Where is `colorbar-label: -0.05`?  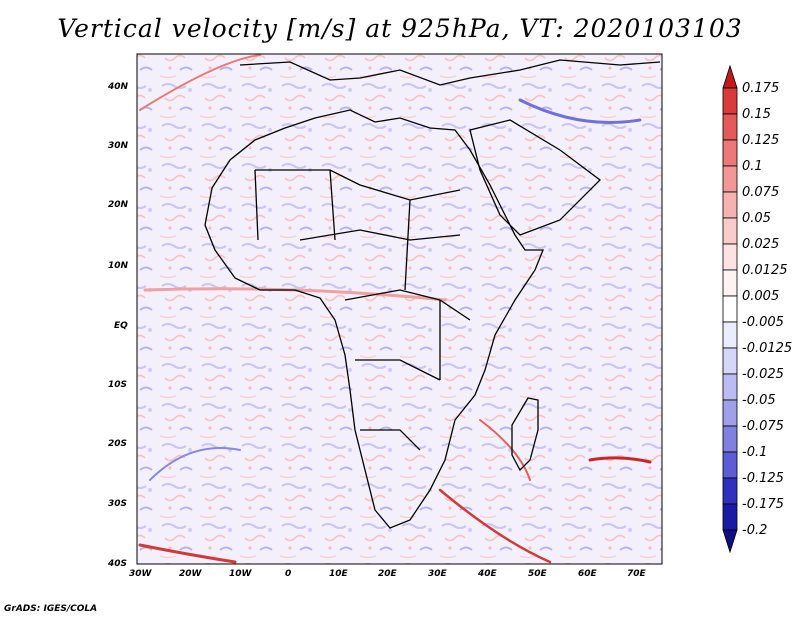 colorbar-label: -0.05 is located at coordinates (759, 400).